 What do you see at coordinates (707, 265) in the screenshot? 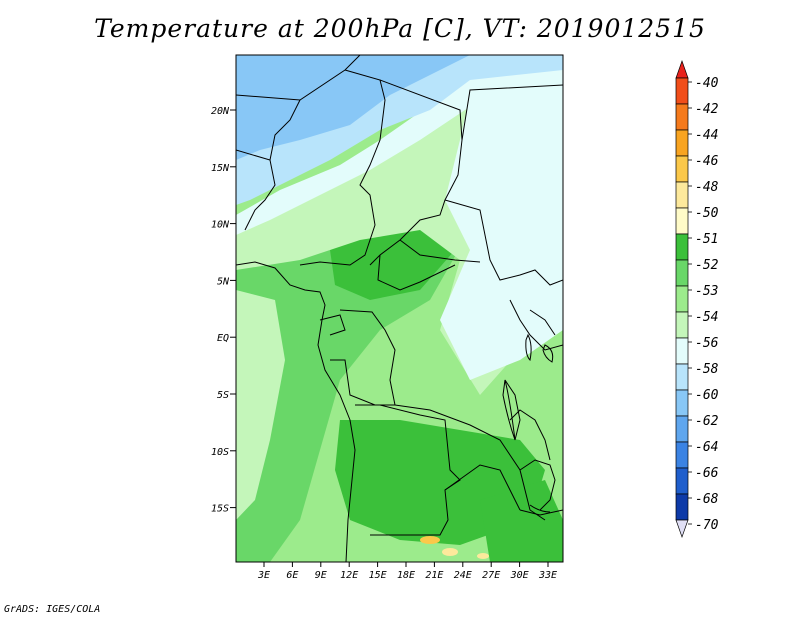
I see `colorbar-label: -52` at bounding box center [707, 265].